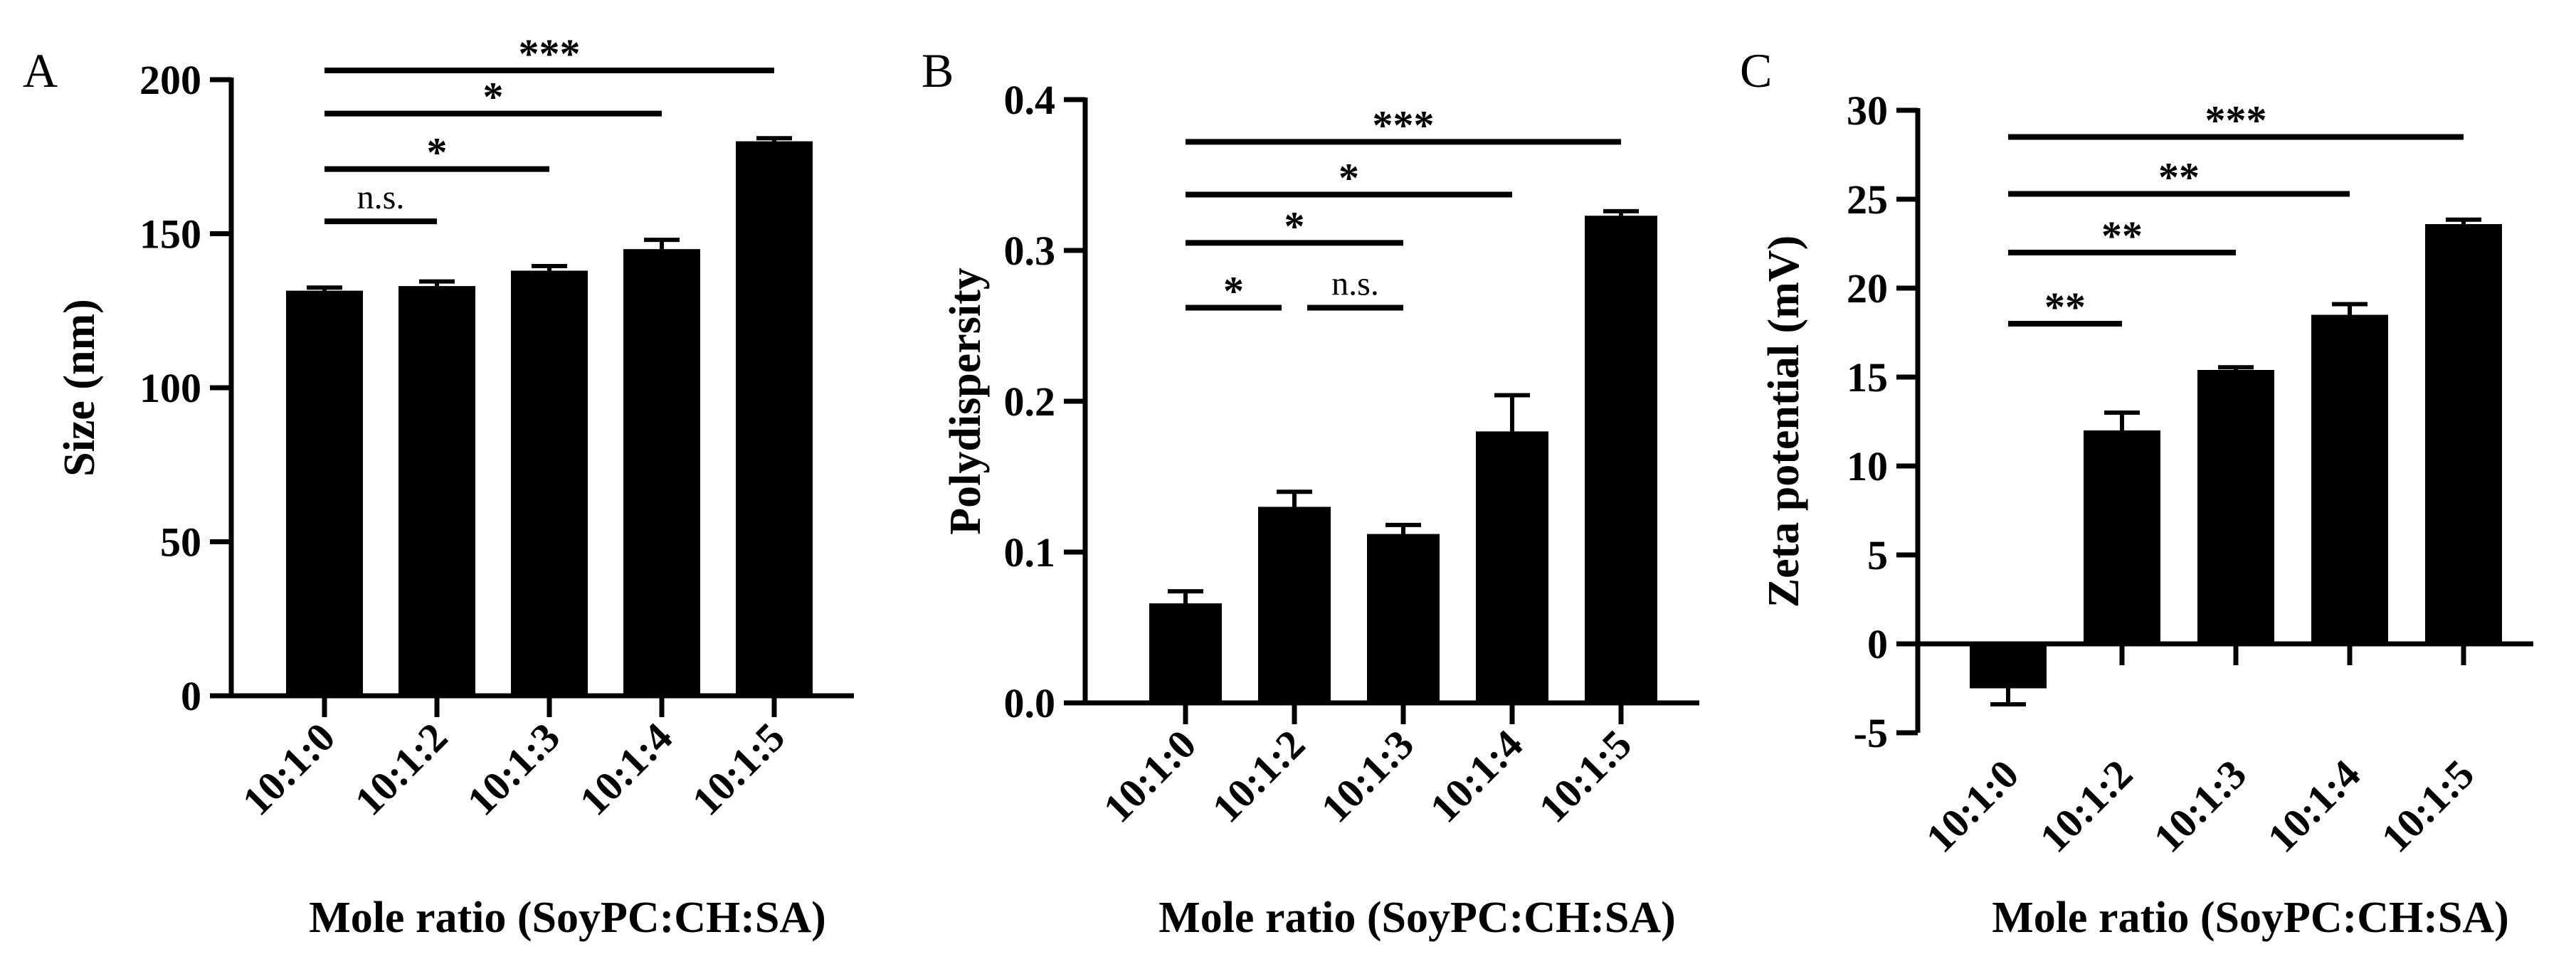 This screenshot has width=2576, height=964. Describe the element at coordinates (1868, 199) in the screenshot. I see `y-tick-label: 25` at that location.